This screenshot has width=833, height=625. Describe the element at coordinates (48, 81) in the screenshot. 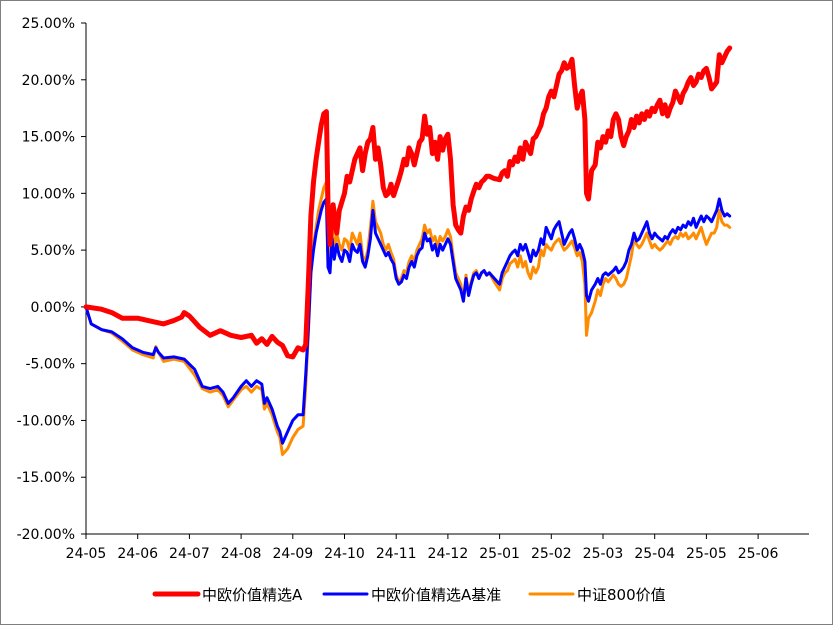

I see `y-tick-label: 20.00%` at that location.